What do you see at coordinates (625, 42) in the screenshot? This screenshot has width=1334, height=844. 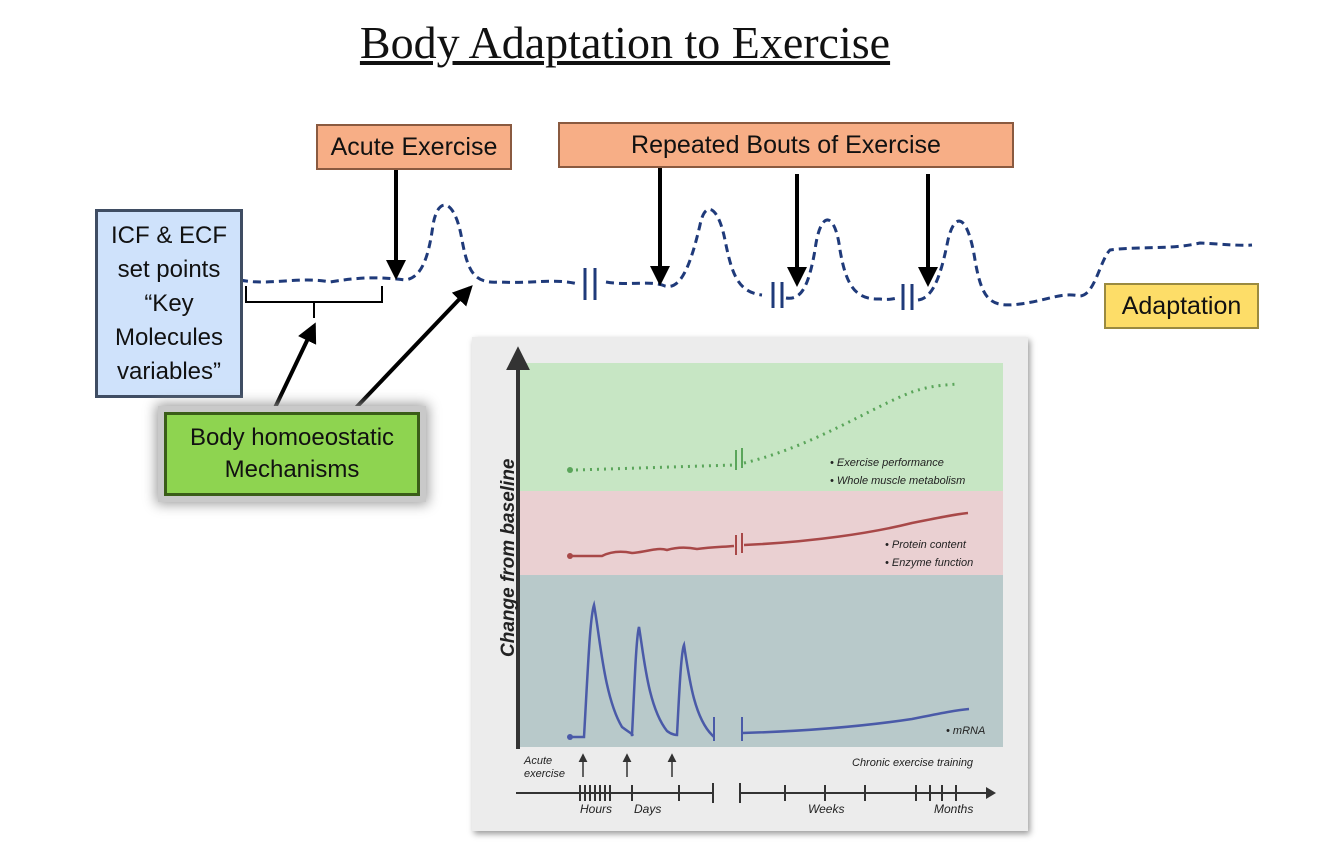 I see `page-title: Body Adaptation to Exercise` at bounding box center [625, 42].